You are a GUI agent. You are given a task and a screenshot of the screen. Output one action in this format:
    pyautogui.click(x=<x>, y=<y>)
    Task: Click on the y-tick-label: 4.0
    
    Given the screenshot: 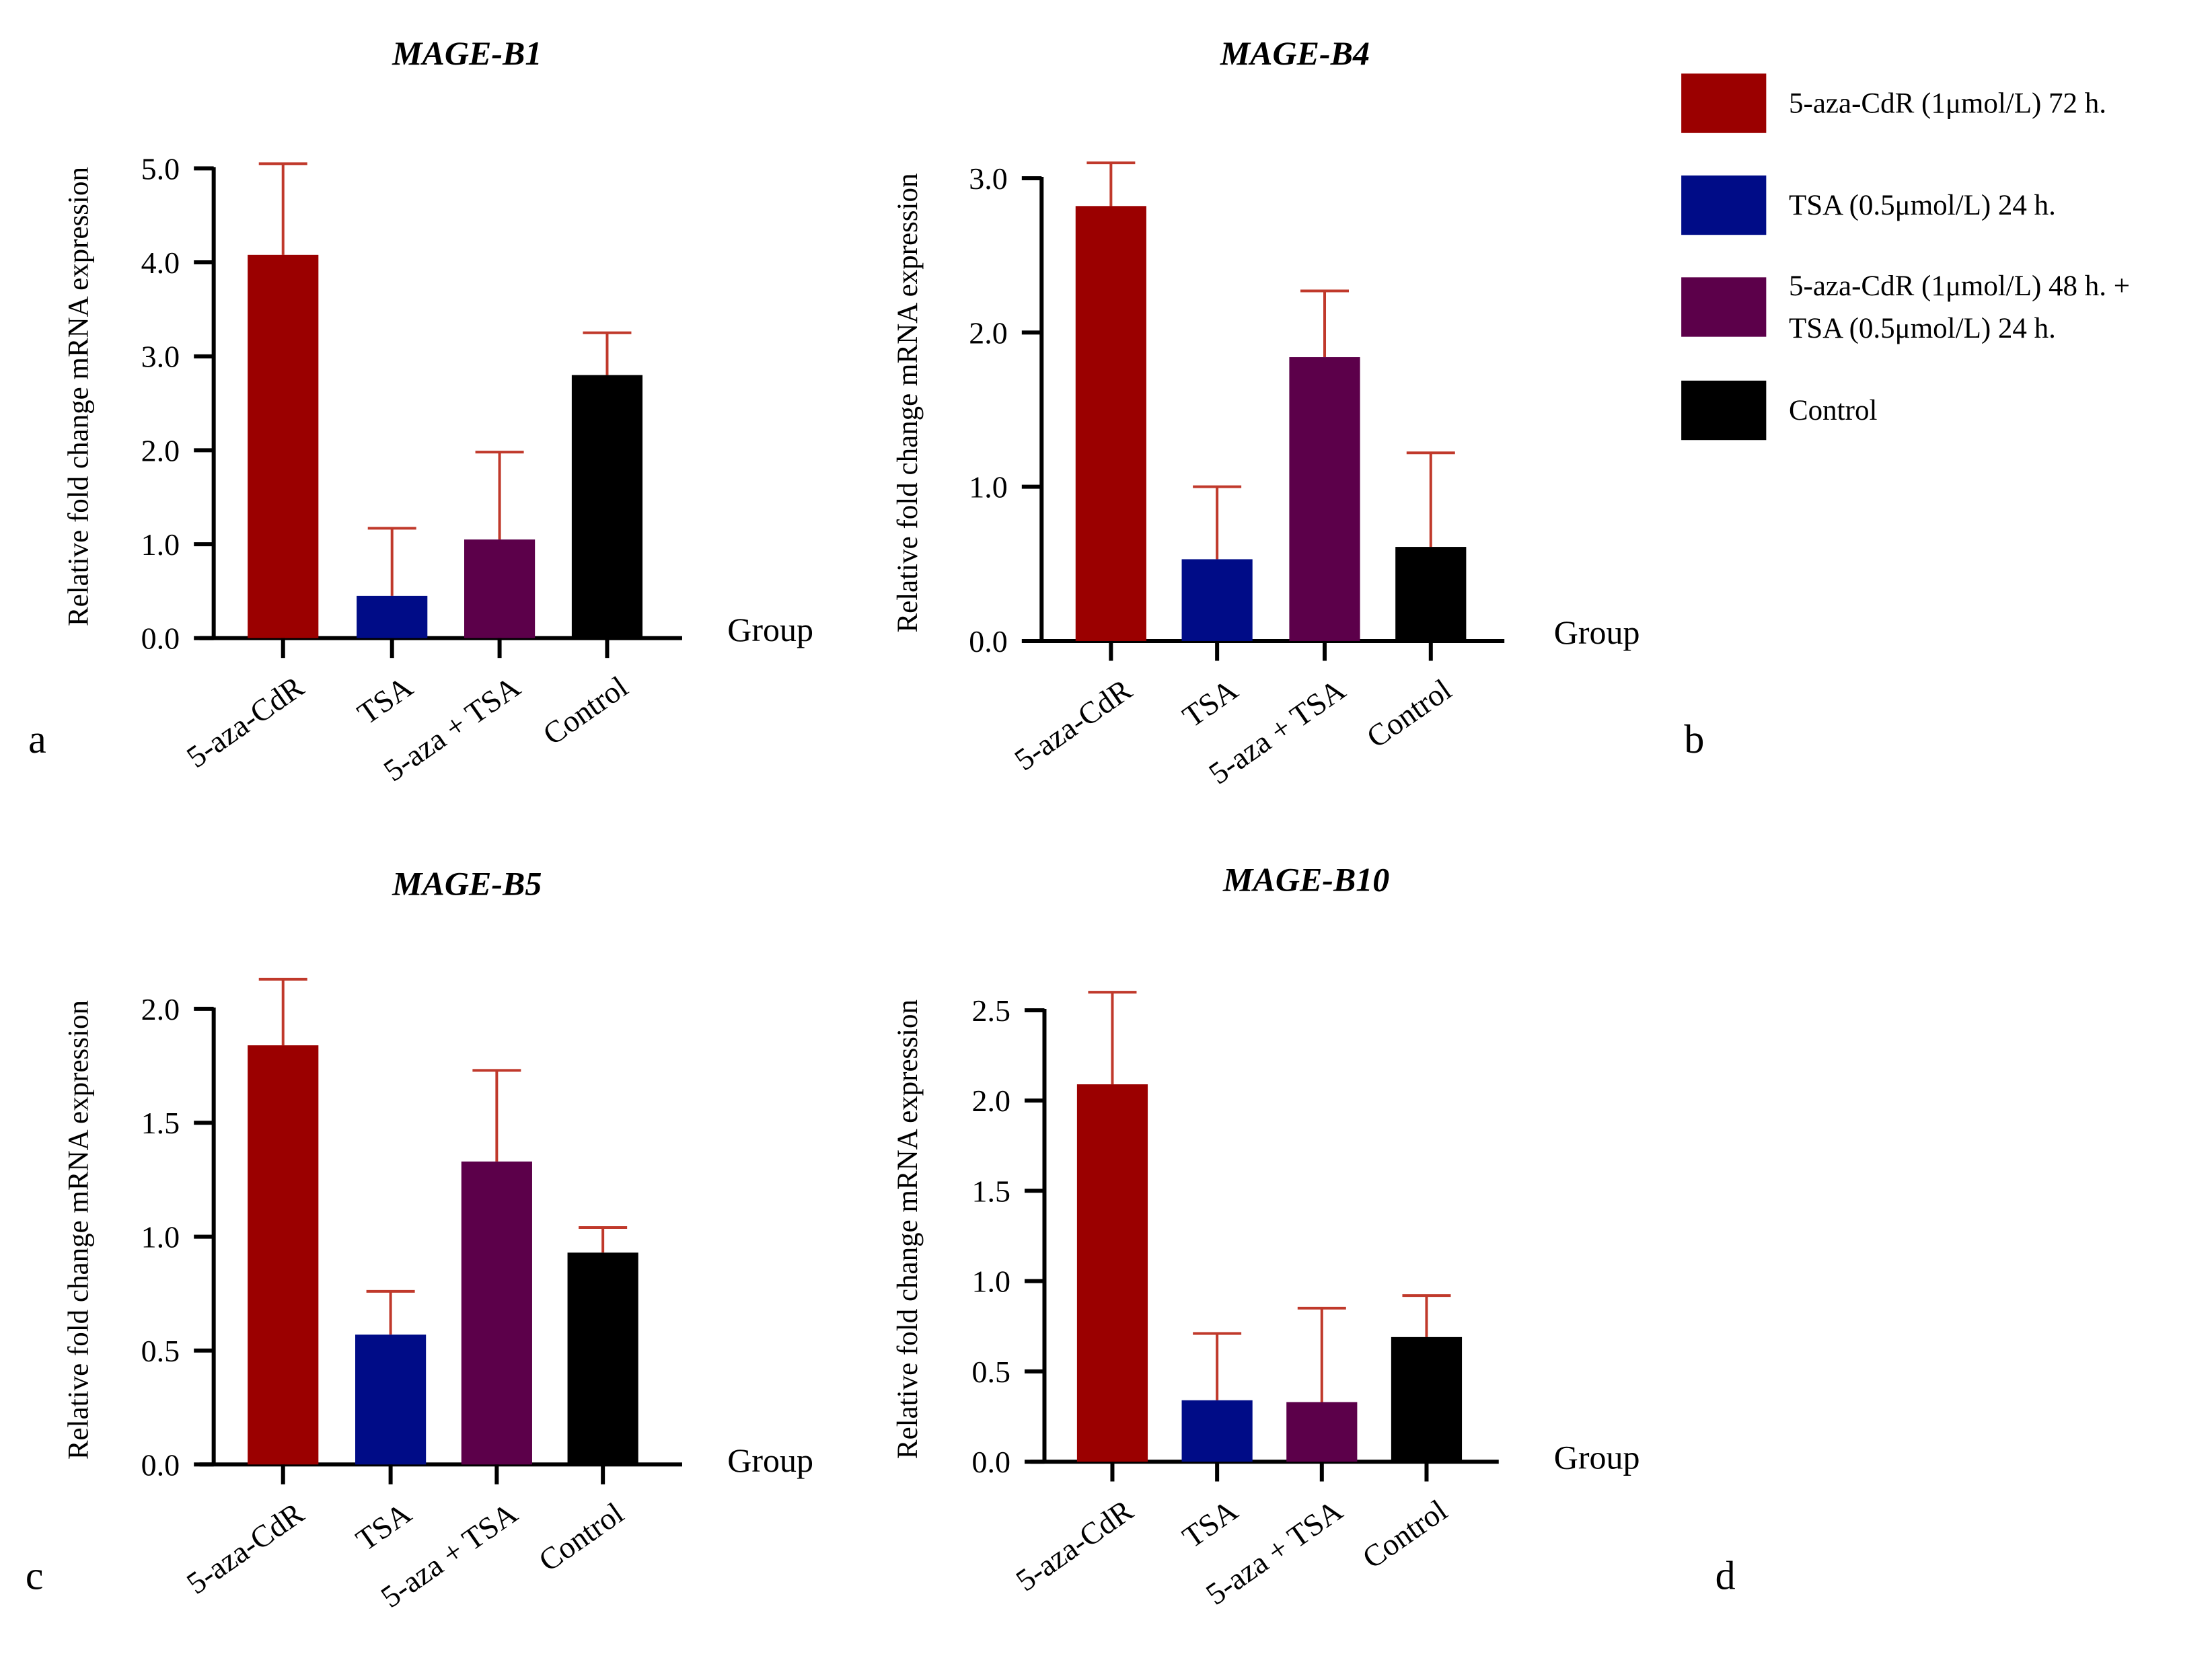 What is the action you would take?
    pyautogui.click(x=160, y=263)
    